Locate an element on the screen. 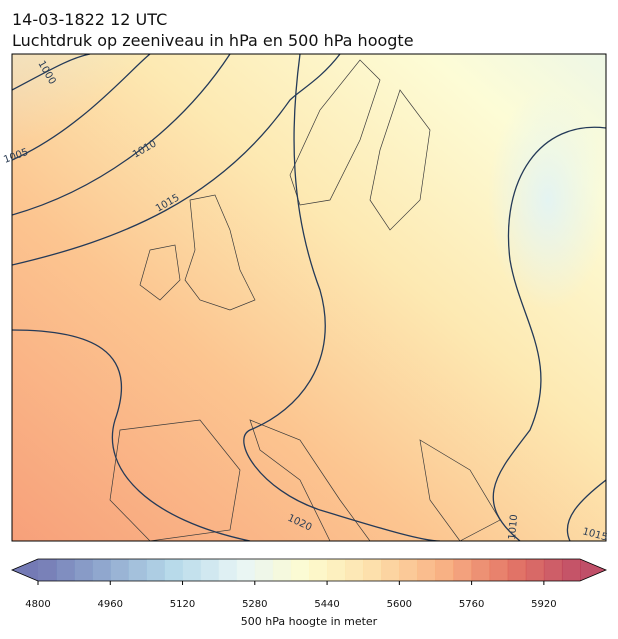  colorbar-tick-label: 5920 is located at coordinates (543, 604).